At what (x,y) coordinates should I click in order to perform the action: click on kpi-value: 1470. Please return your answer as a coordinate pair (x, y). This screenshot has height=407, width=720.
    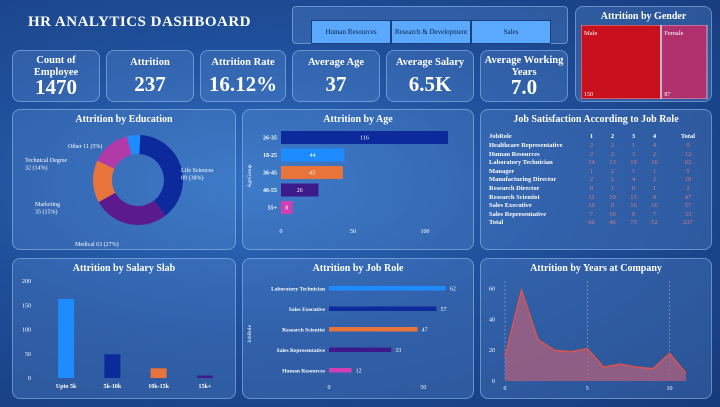
    Looking at the image, I should click on (56, 87).